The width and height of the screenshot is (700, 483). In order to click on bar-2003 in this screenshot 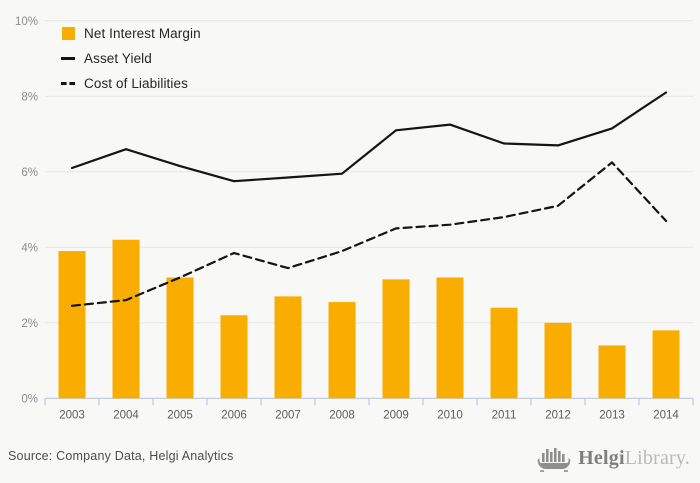, I will do `click(72, 325)`.